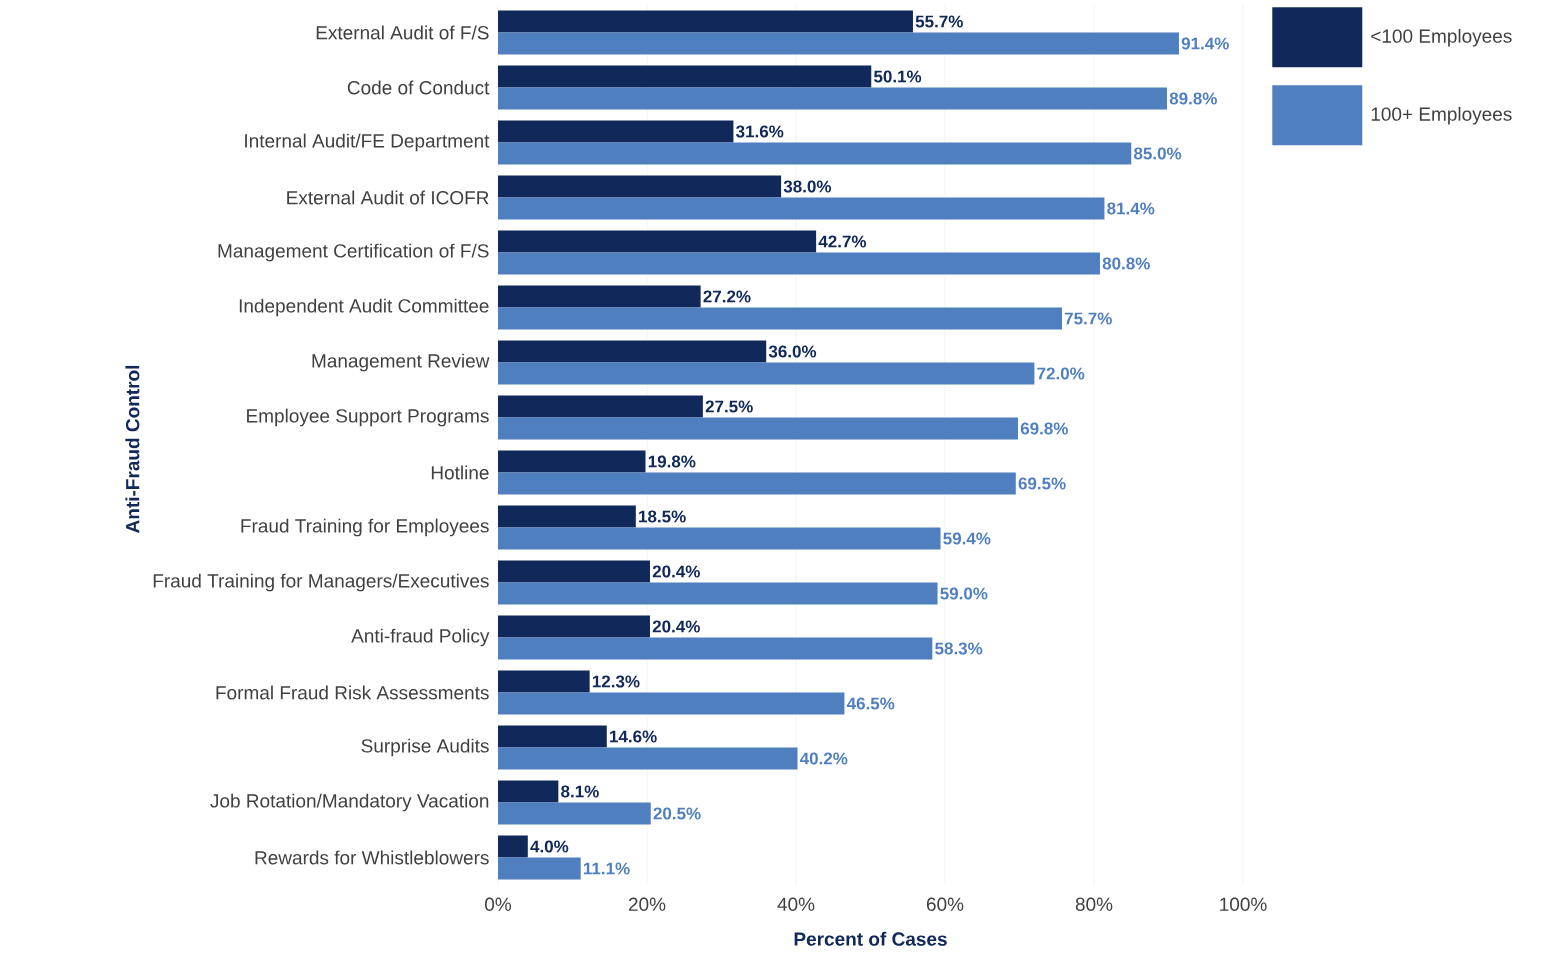  Describe the element at coordinates (498, 904) in the screenshot. I see `x-tick-label: 0%` at that location.